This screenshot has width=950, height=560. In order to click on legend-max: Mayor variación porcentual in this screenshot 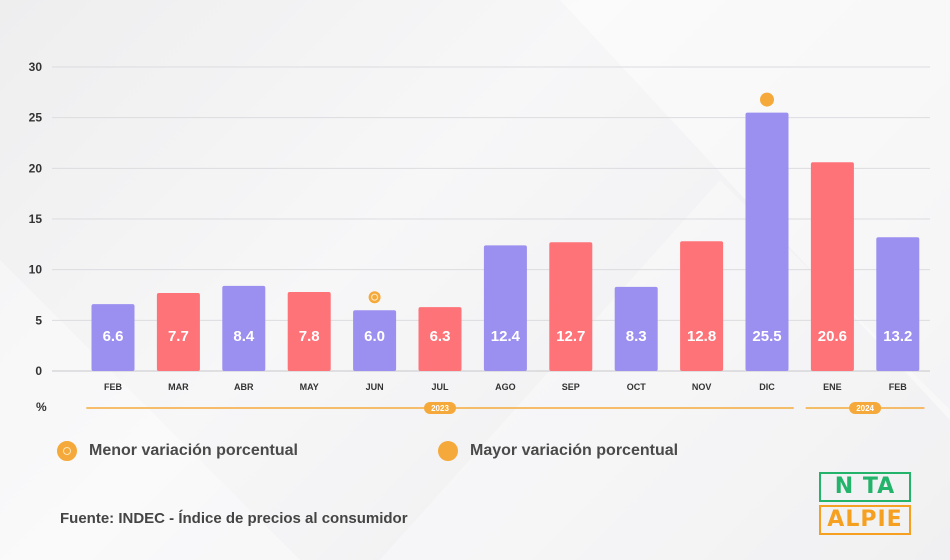, I will do `click(558, 451)`.